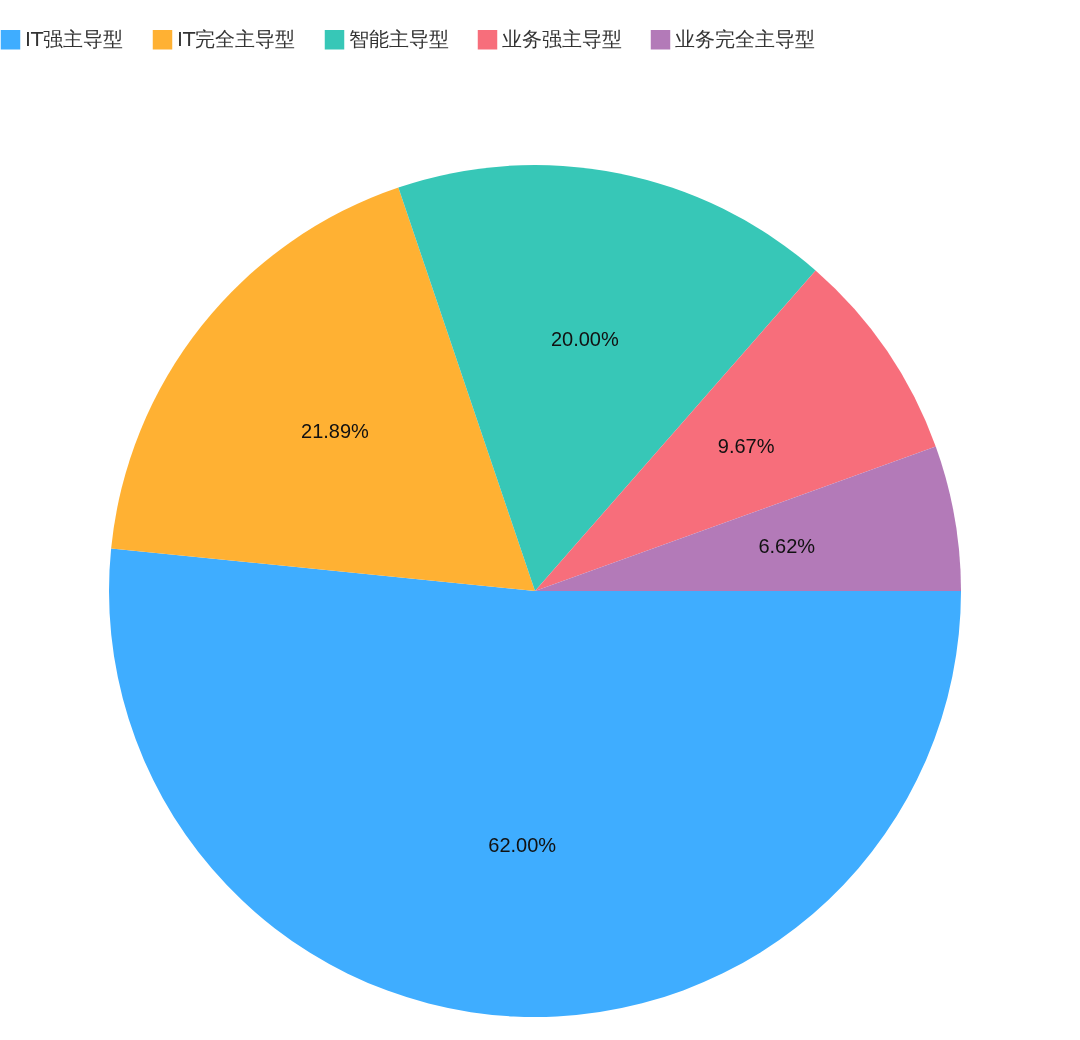  I want to click on data-label: 9.67%, so click(746, 445).